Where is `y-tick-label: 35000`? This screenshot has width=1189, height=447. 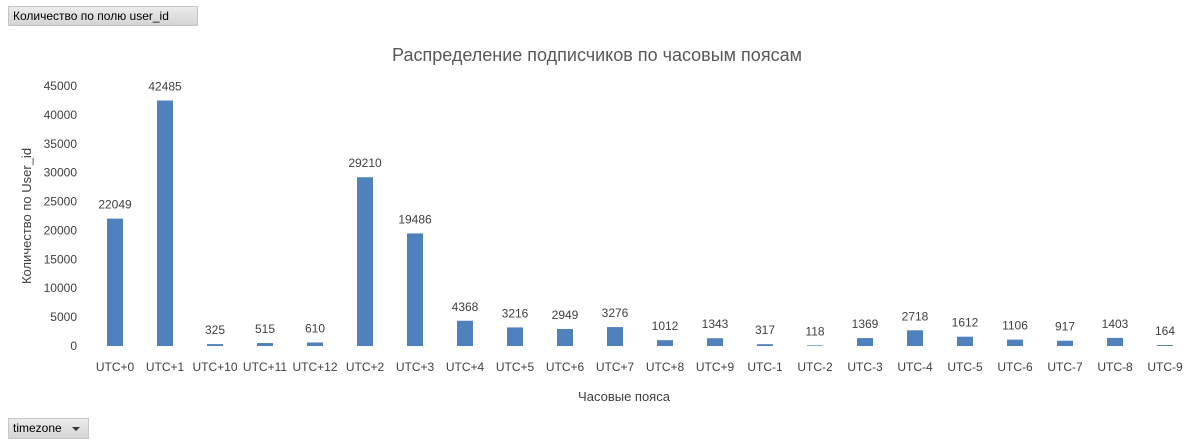
y-tick-label: 35000 is located at coordinates (61, 144).